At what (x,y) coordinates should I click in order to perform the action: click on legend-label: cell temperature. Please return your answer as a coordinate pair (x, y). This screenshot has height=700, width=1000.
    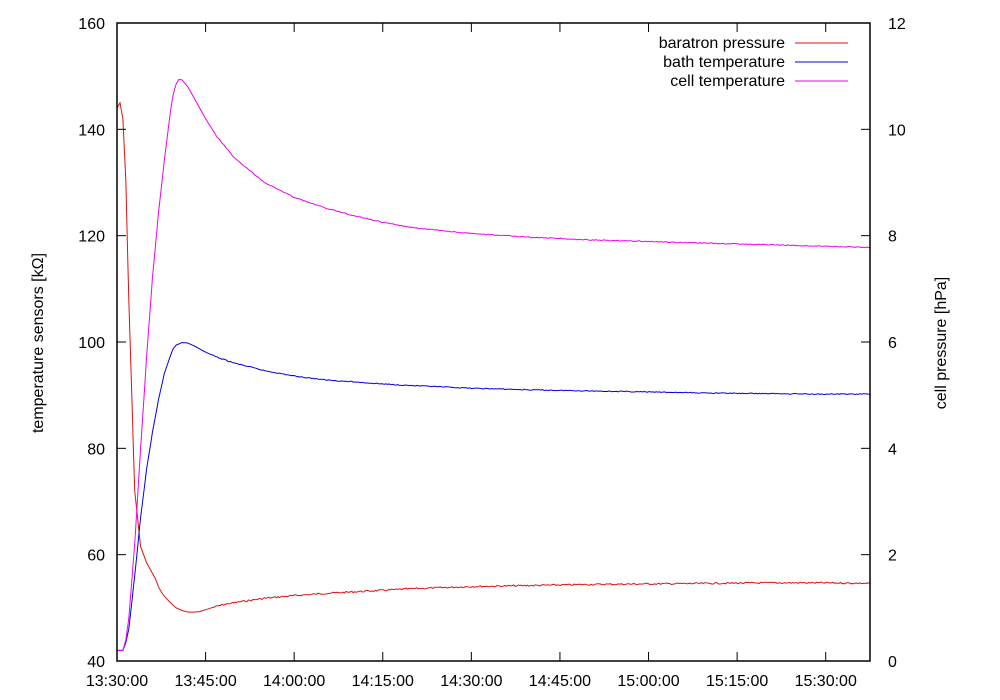
    Looking at the image, I should click on (727, 81).